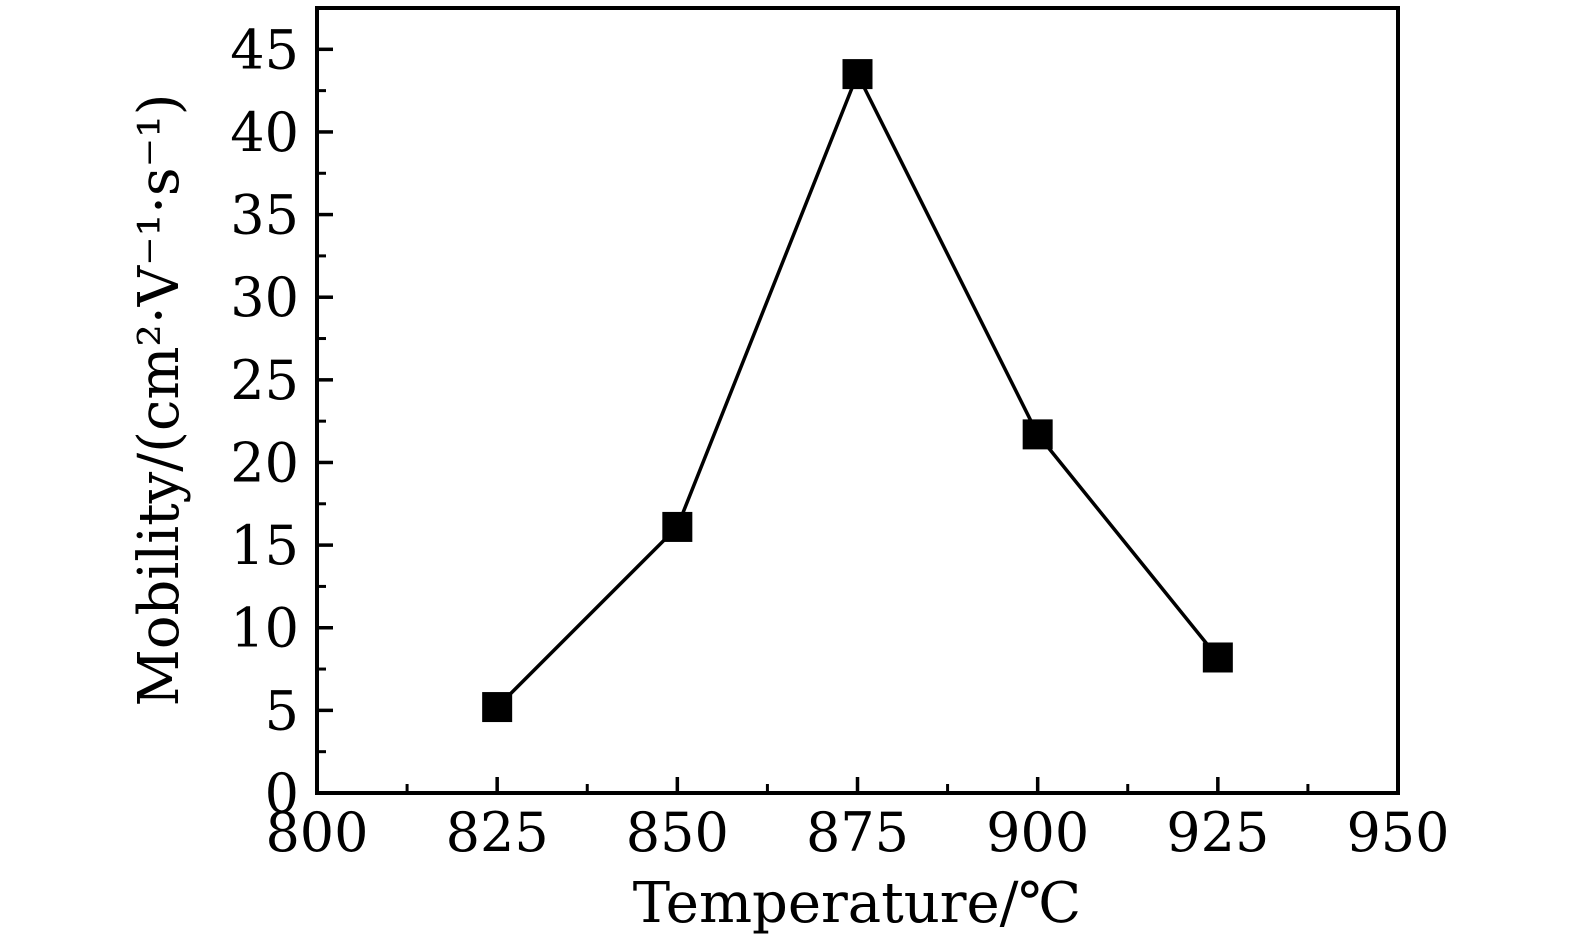  I want to click on y-tick-label: 15, so click(264, 545).